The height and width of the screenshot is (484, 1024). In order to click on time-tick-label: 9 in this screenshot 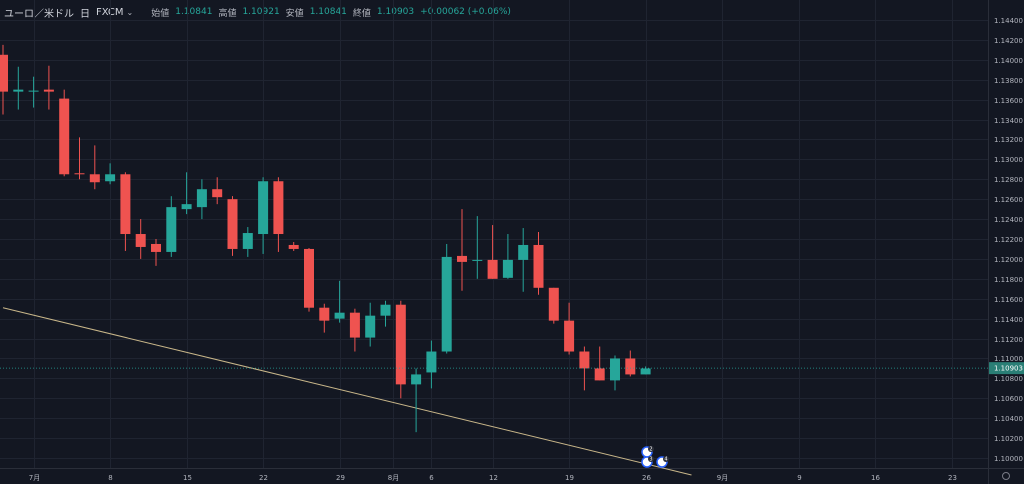, I will do `click(799, 478)`.